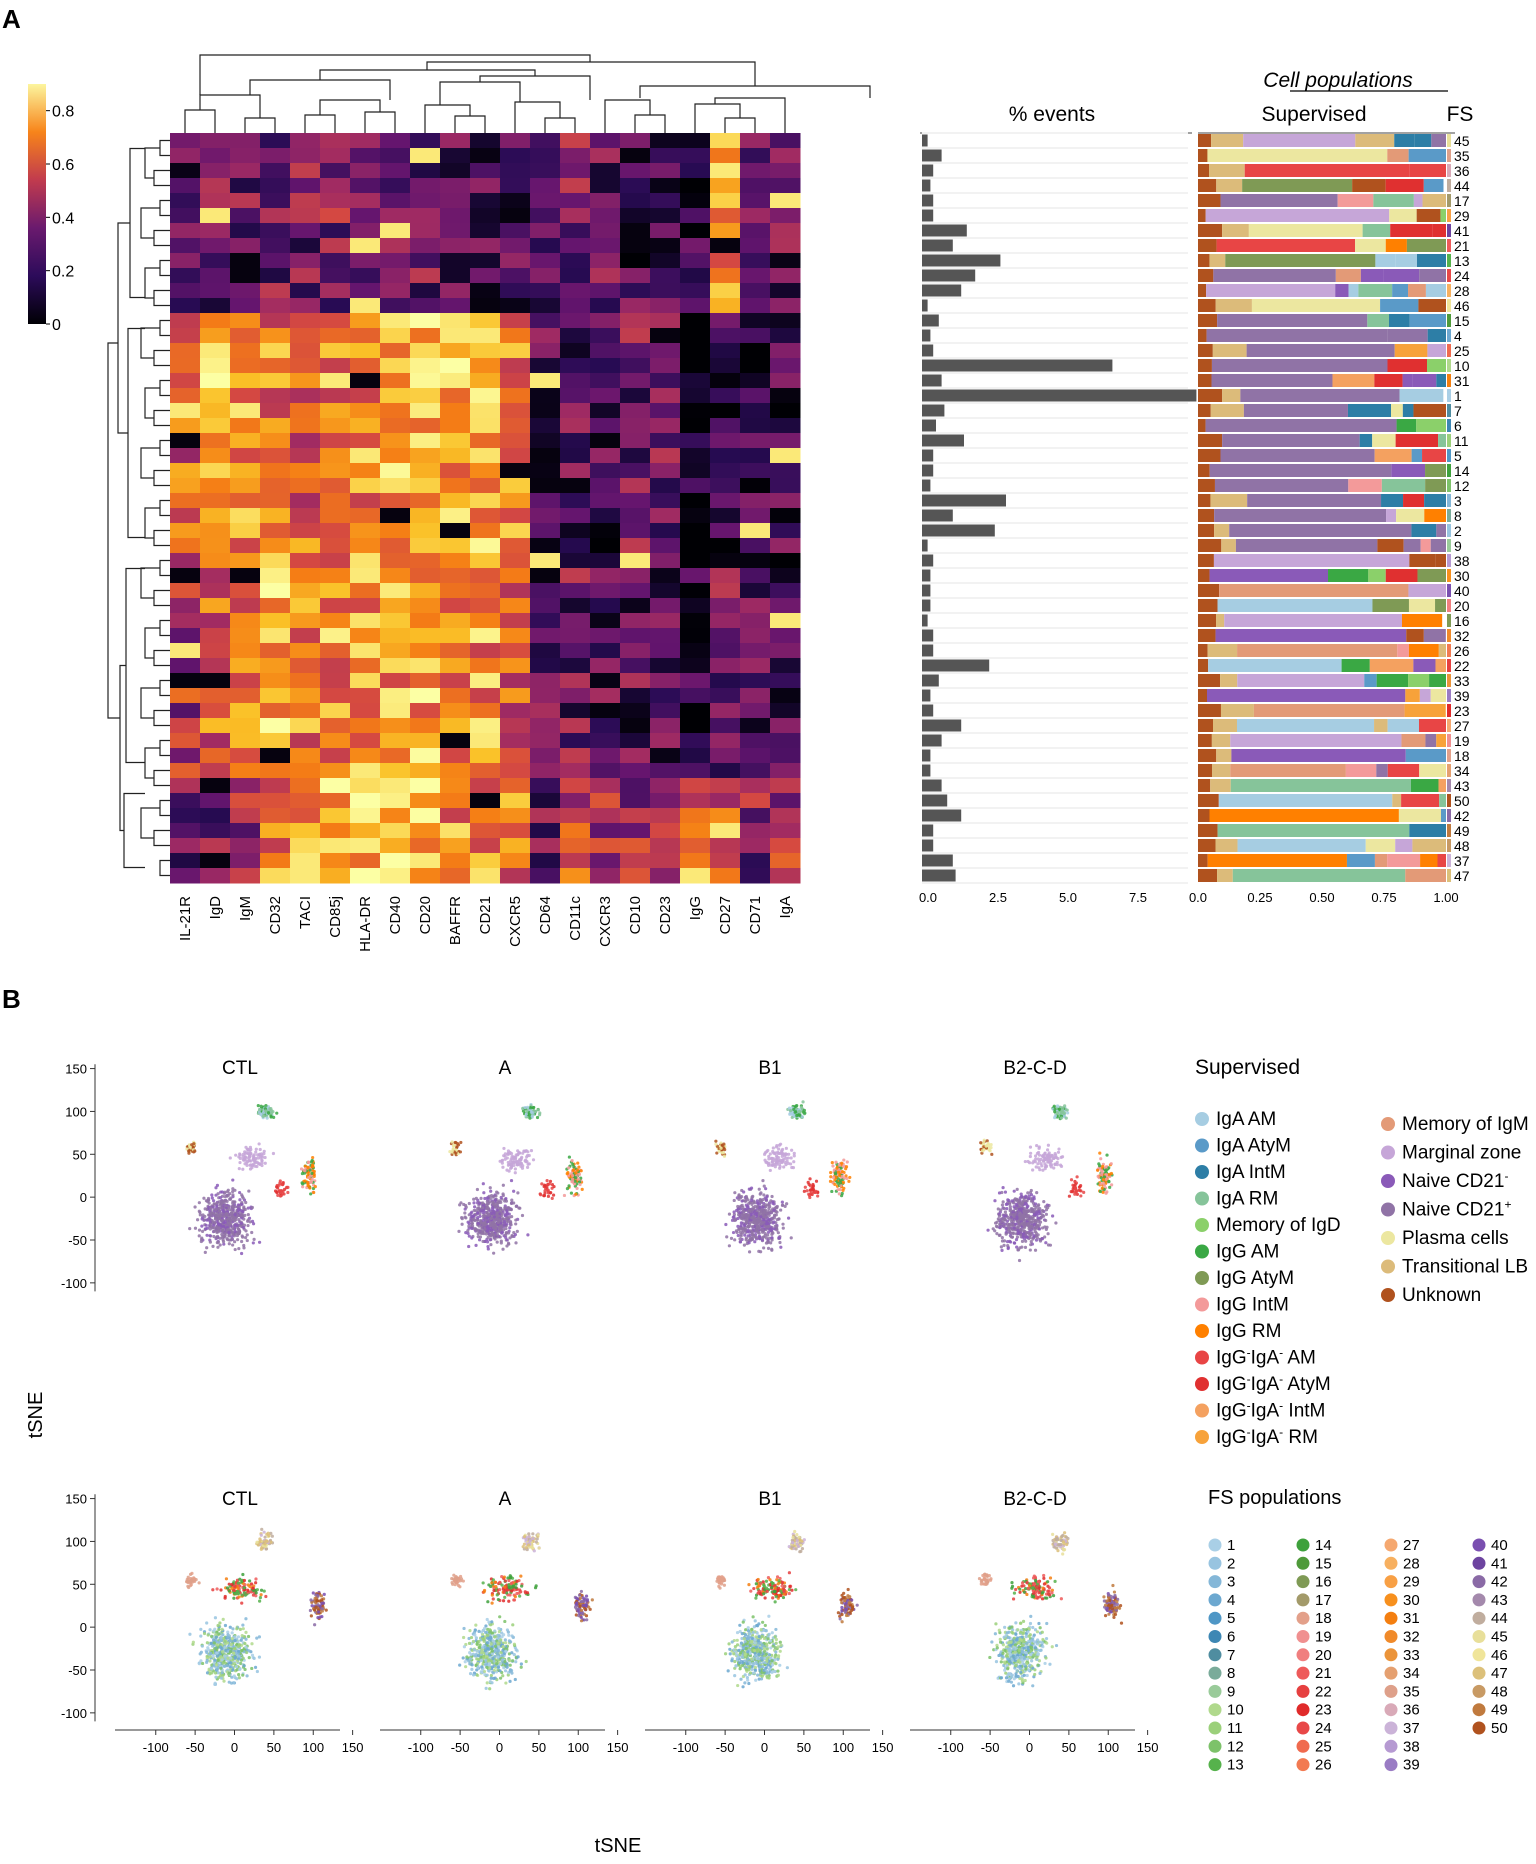  I want to click on heatmap-marker-label: CD85j, so click(335, 917).